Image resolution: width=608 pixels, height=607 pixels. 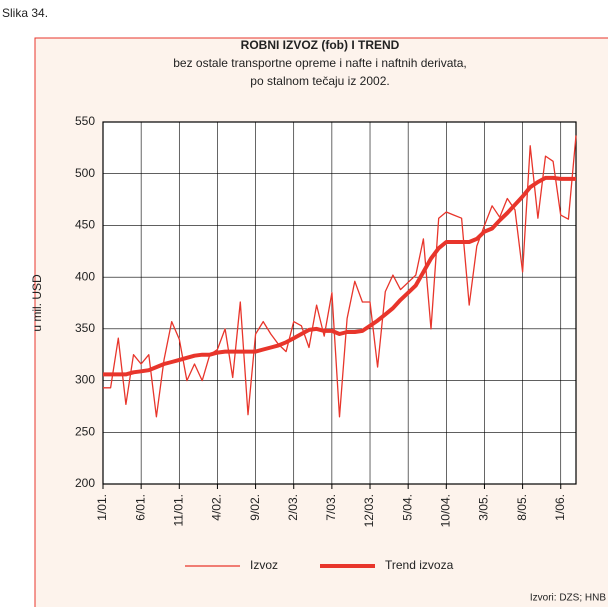 I want to click on x-tick-label: 9/02., so click(x=255, y=507).